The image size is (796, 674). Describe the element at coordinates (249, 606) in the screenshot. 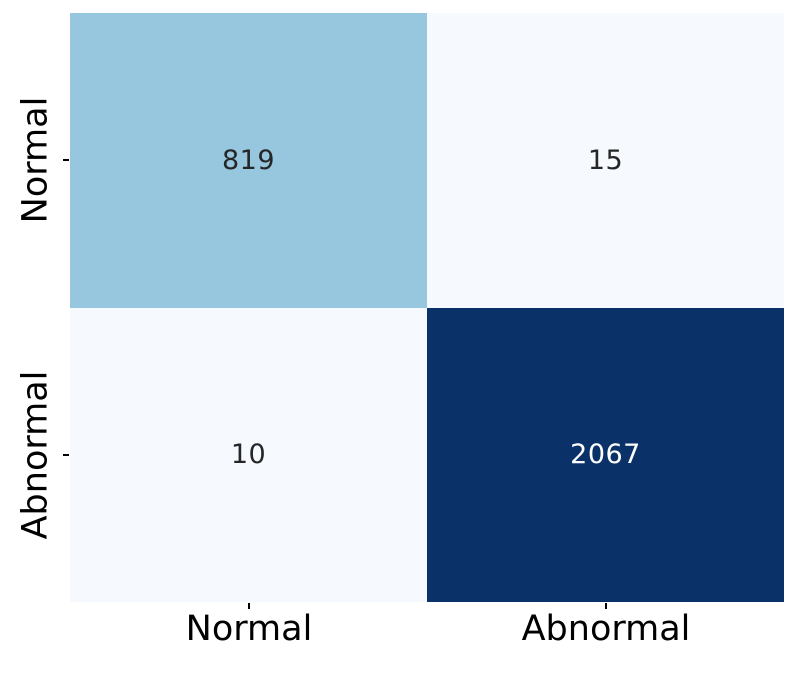

I see `x-tick-normal` at that location.